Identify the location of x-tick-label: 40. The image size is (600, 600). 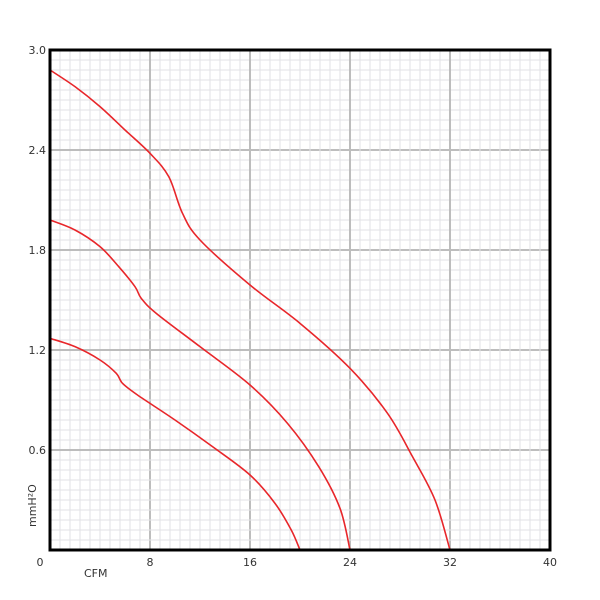
(550, 562).